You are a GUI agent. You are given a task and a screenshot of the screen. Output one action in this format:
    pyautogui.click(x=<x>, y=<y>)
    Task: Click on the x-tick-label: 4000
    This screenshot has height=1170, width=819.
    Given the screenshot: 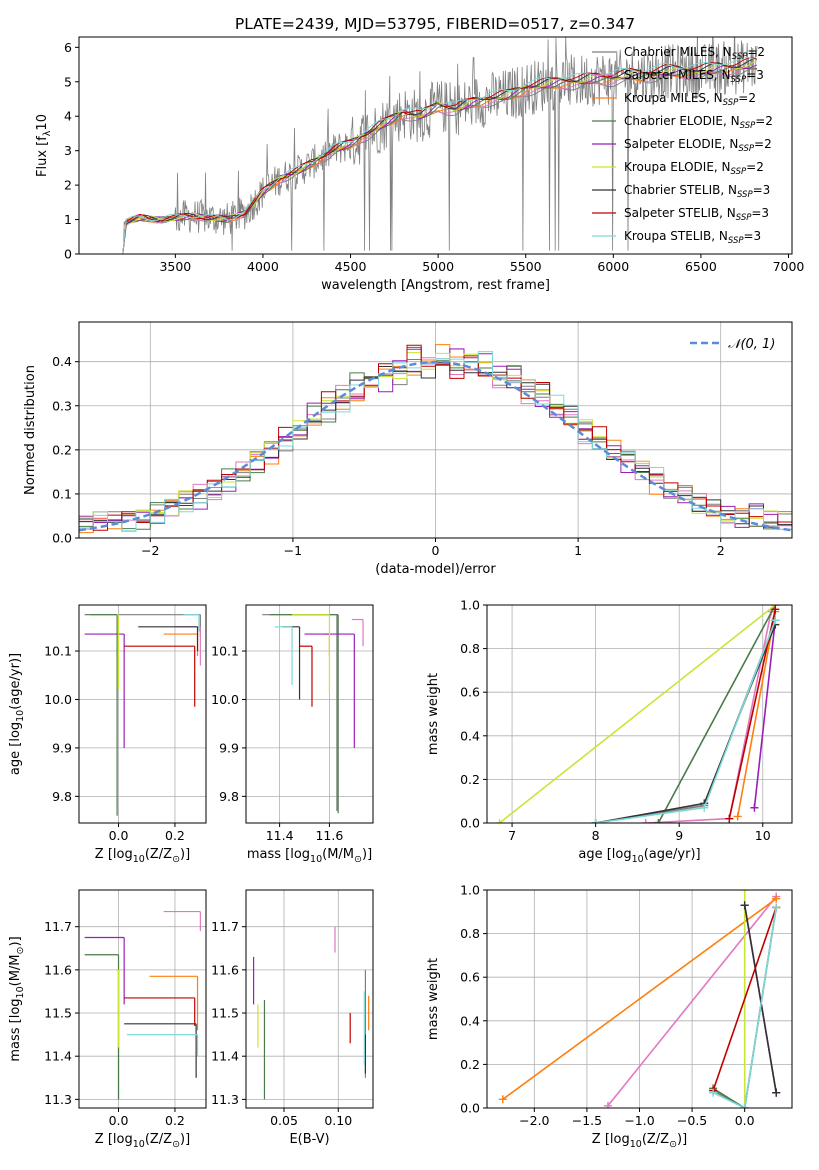 What is the action you would take?
    pyautogui.click(x=263, y=266)
    